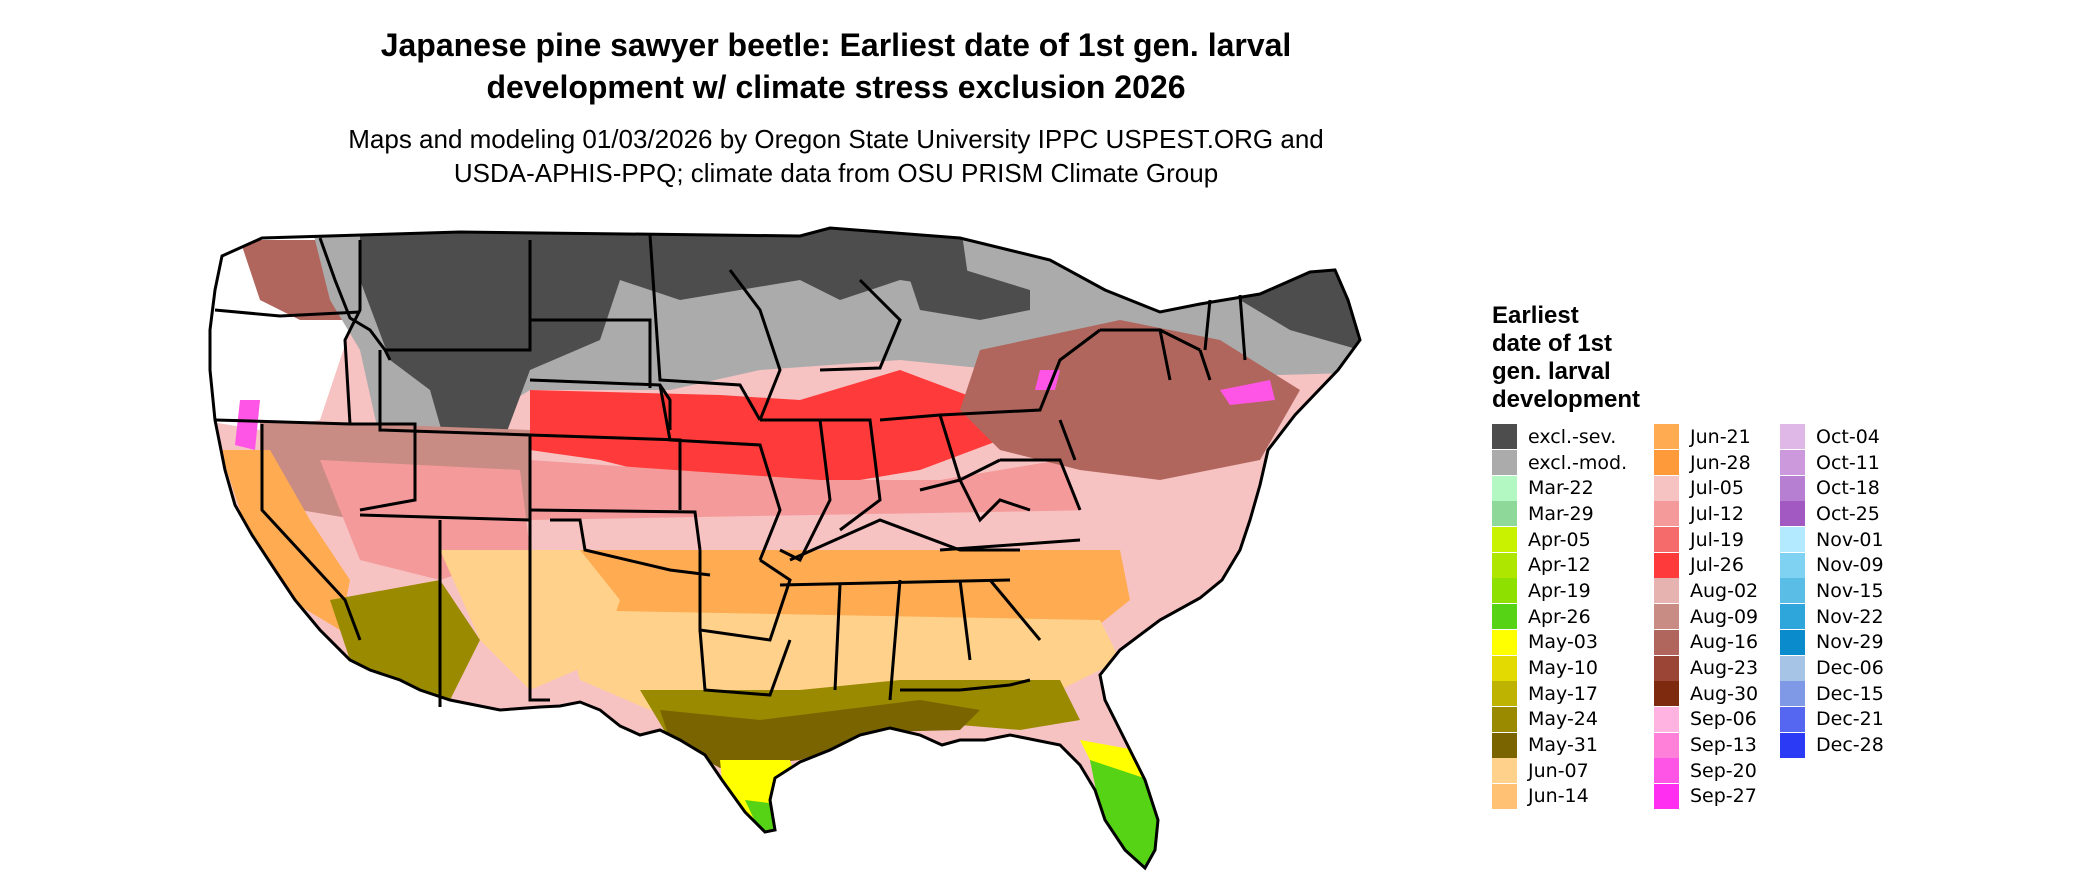 The image size is (2100, 892). I want to click on border-ky-tn, so click(904, 540).